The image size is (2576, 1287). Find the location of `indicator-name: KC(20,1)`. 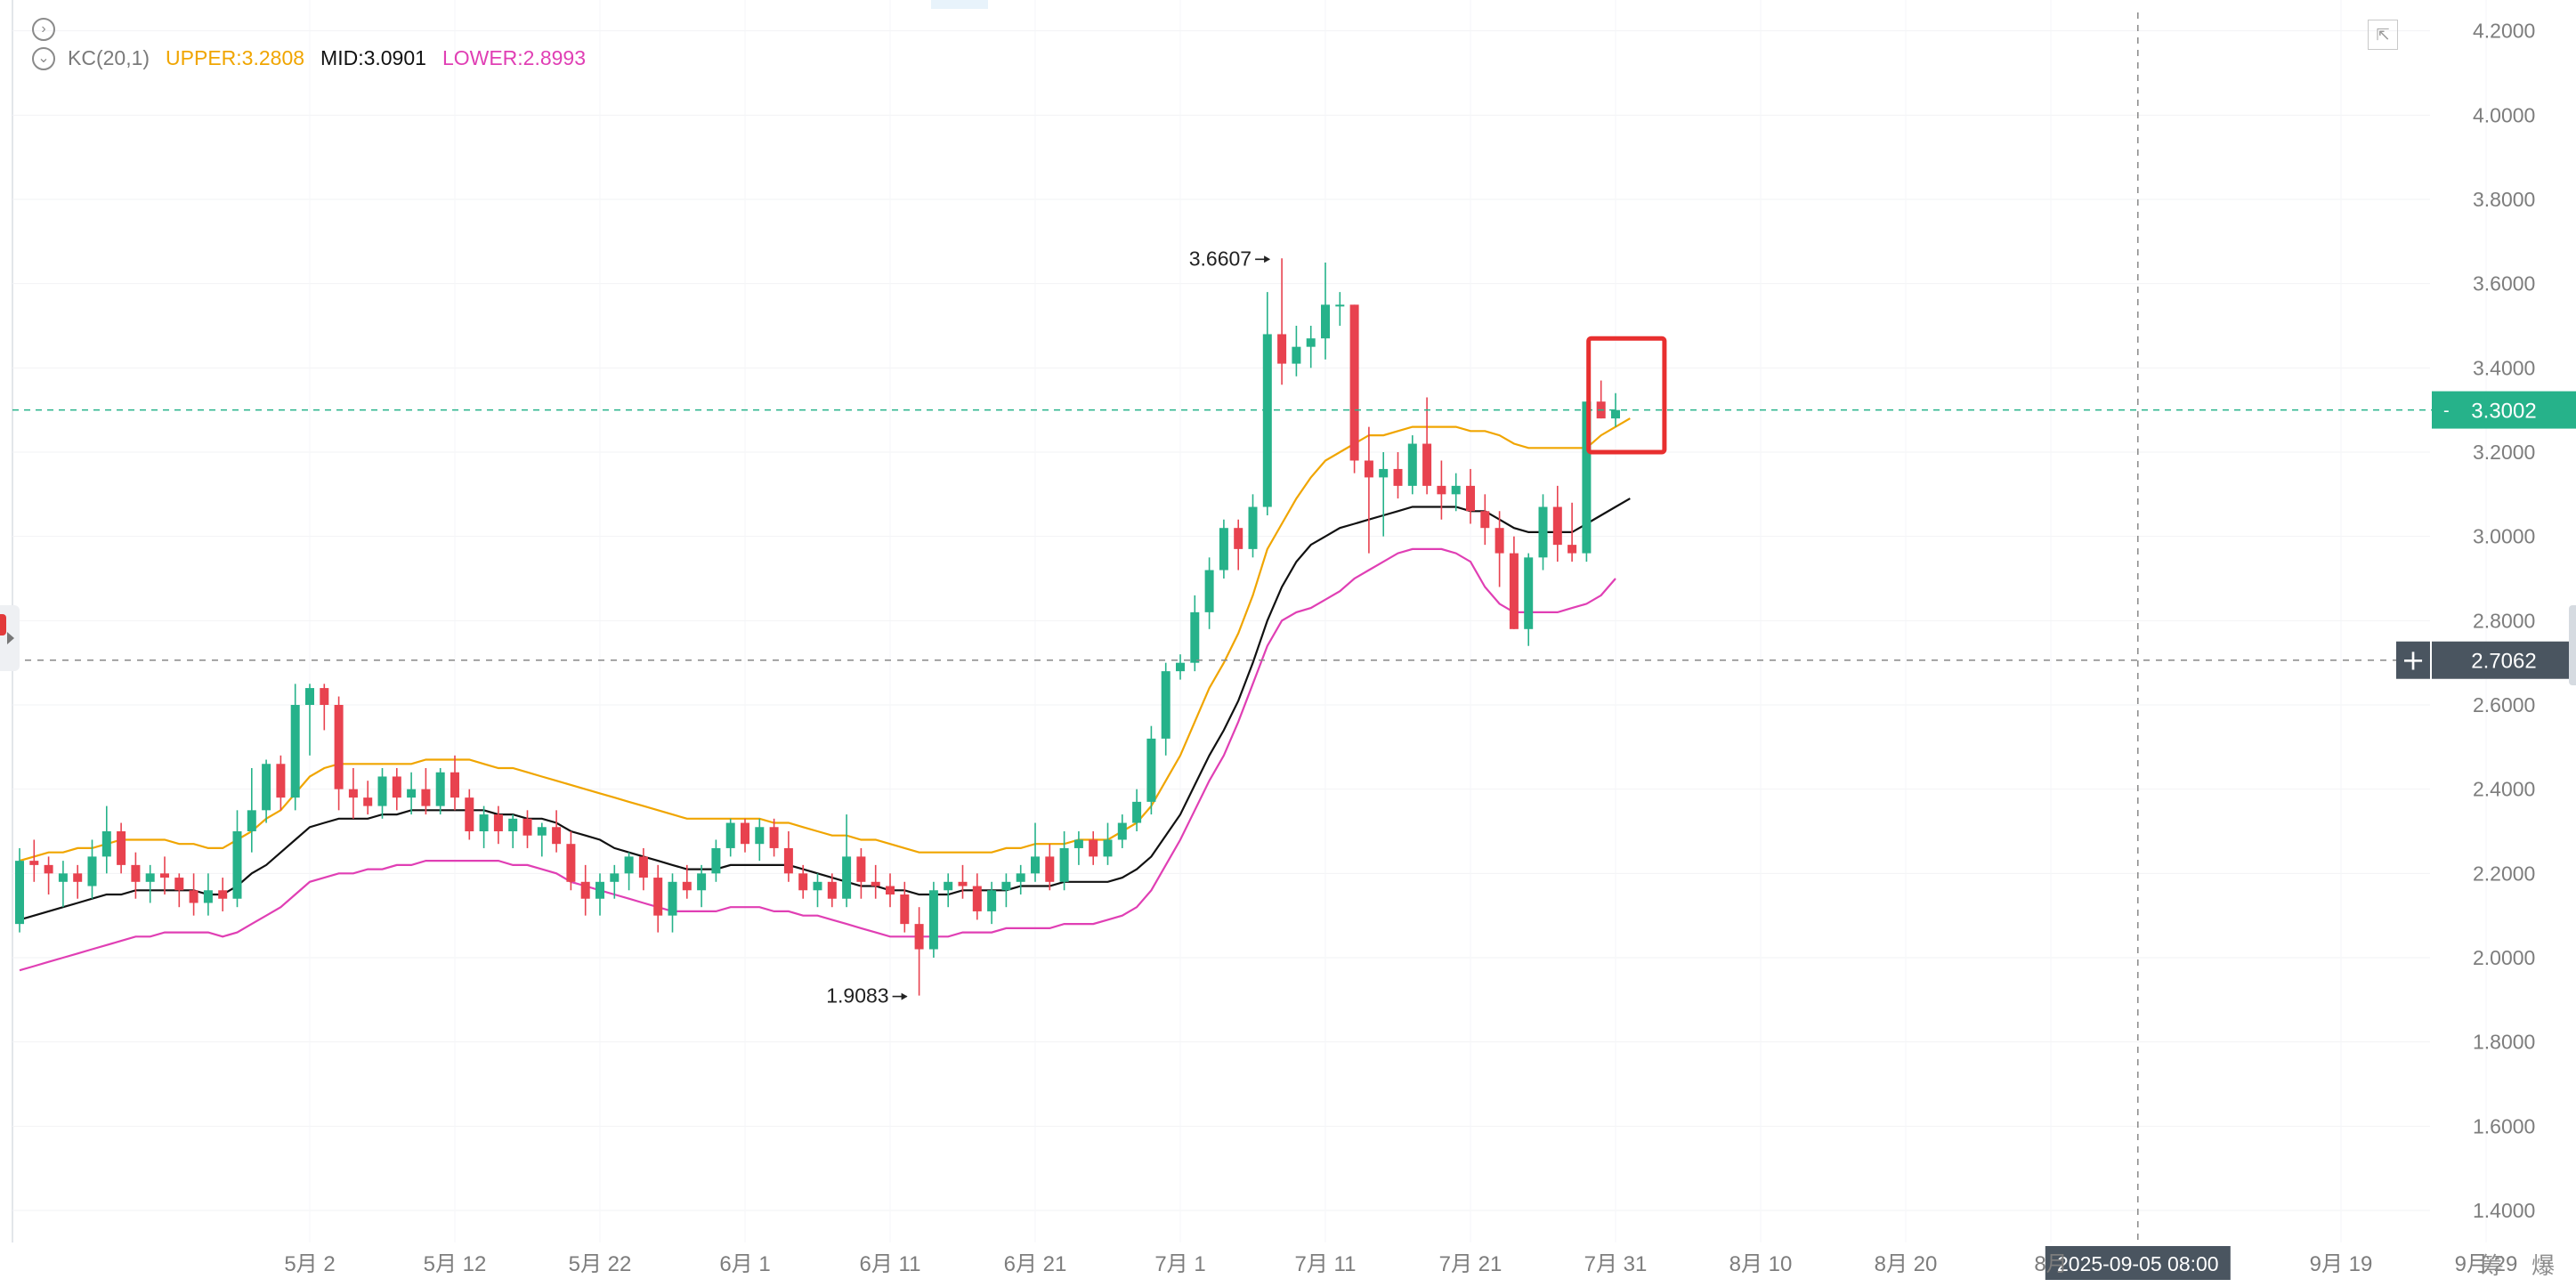

indicator-name: KC(20,1) is located at coordinates (109, 57).